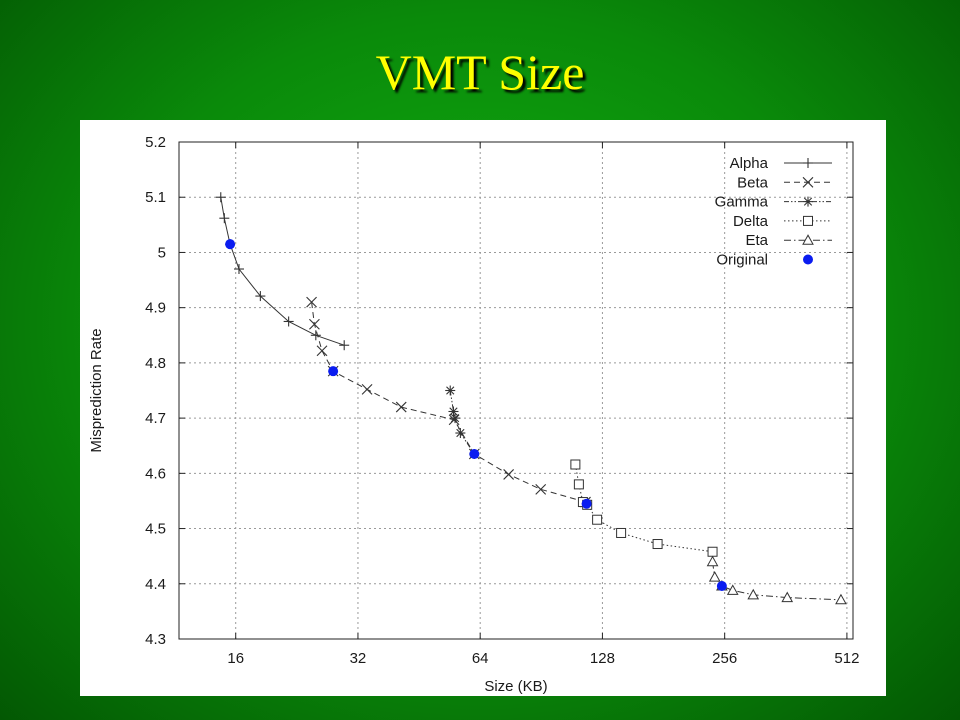 This screenshot has height=720, width=960. I want to click on slide-title: VMT Size, so click(480, 72).